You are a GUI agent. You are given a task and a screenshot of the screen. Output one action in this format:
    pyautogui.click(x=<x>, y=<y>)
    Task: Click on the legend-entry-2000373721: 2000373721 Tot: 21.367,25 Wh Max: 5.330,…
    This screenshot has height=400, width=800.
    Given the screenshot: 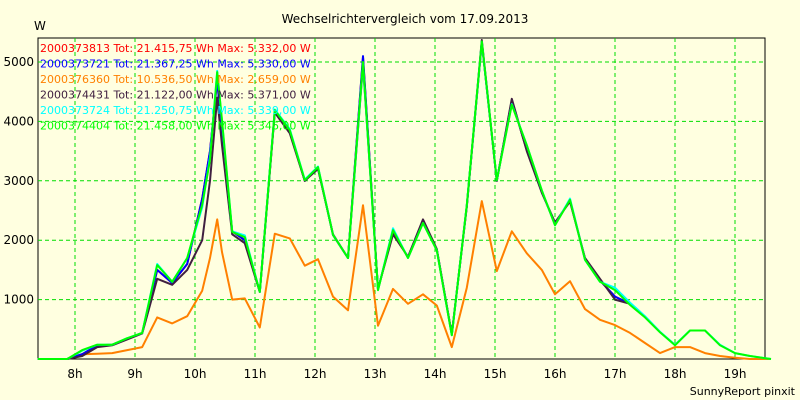 What is the action you would take?
    pyautogui.click(x=175, y=64)
    